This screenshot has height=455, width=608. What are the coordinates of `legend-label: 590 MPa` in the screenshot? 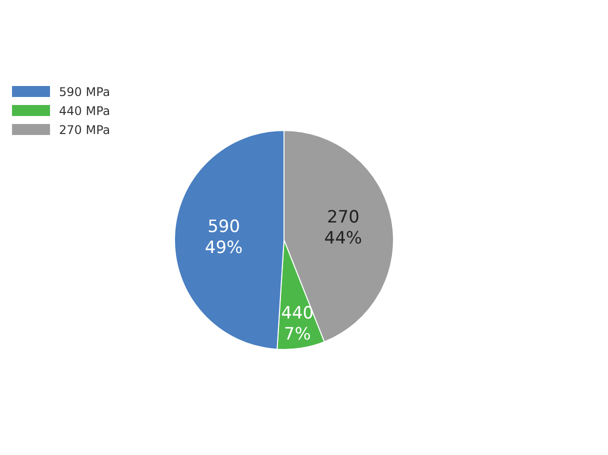 It's located at (84, 92).